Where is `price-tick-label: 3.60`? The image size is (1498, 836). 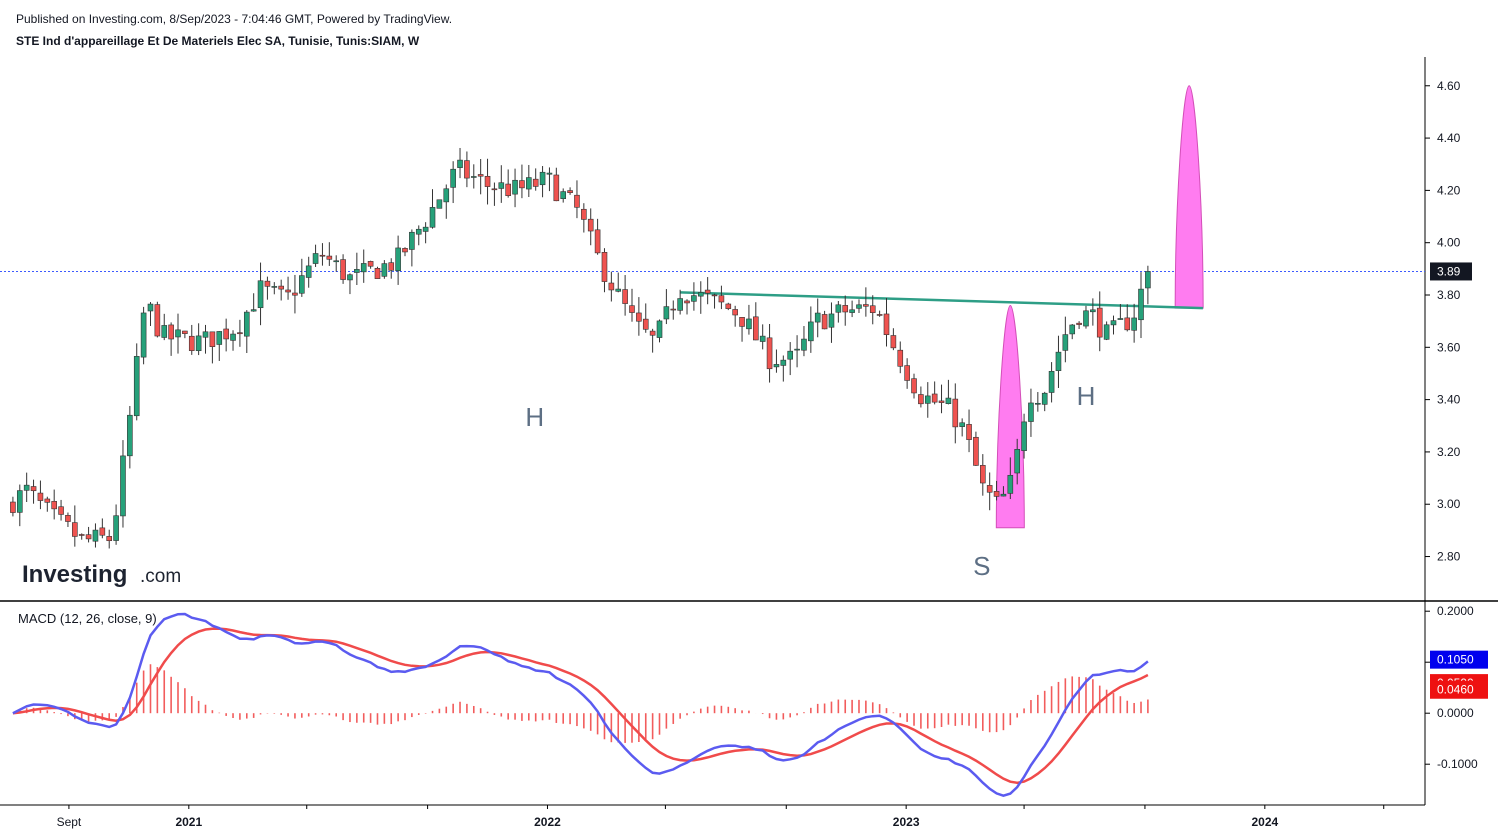
price-tick-label: 3.60 is located at coordinates (1449, 347).